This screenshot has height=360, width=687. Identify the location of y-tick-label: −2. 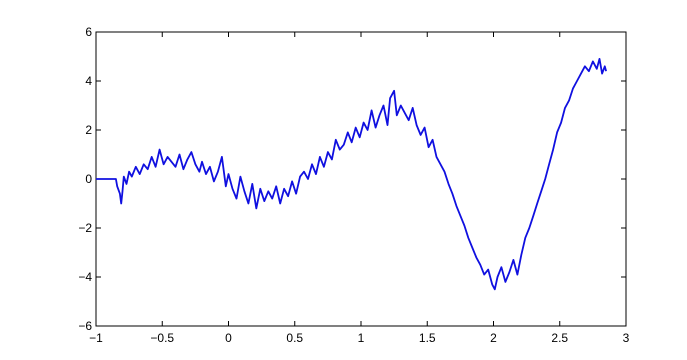
(85, 228).